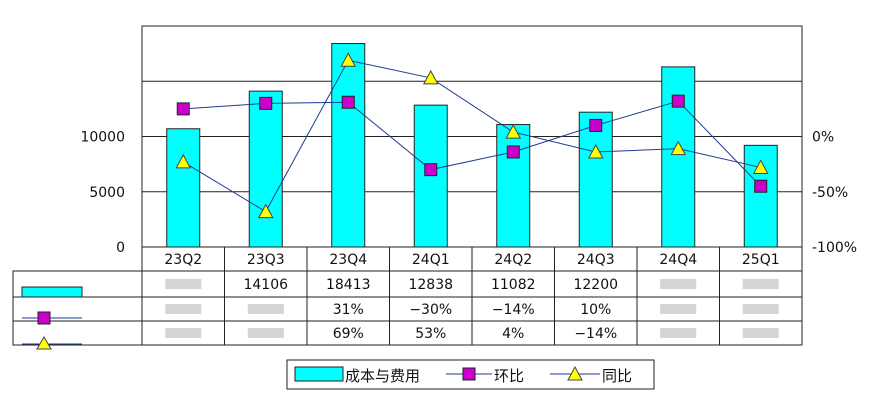 This screenshot has width=884, height=408. I want to click on x-tick-label: 24Q3, so click(596, 260).